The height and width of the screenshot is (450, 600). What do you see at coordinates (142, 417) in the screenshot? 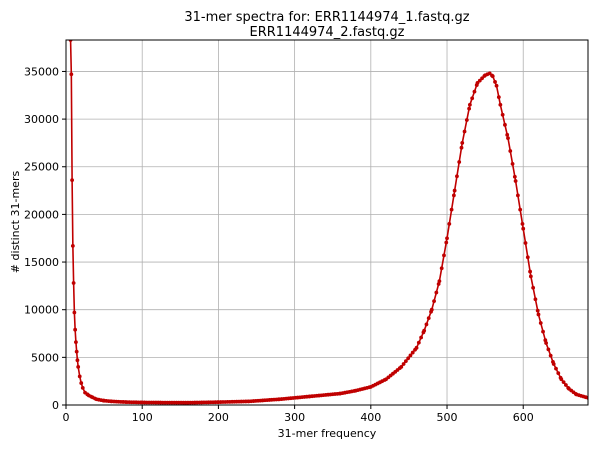
I see `x-tick-label: 100` at bounding box center [142, 417].